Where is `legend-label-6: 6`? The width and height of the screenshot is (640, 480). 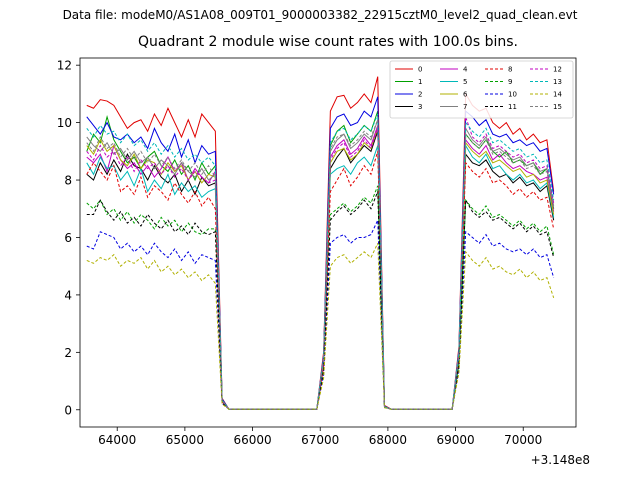 legend-label-6: 6 is located at coordinates (465, 95).